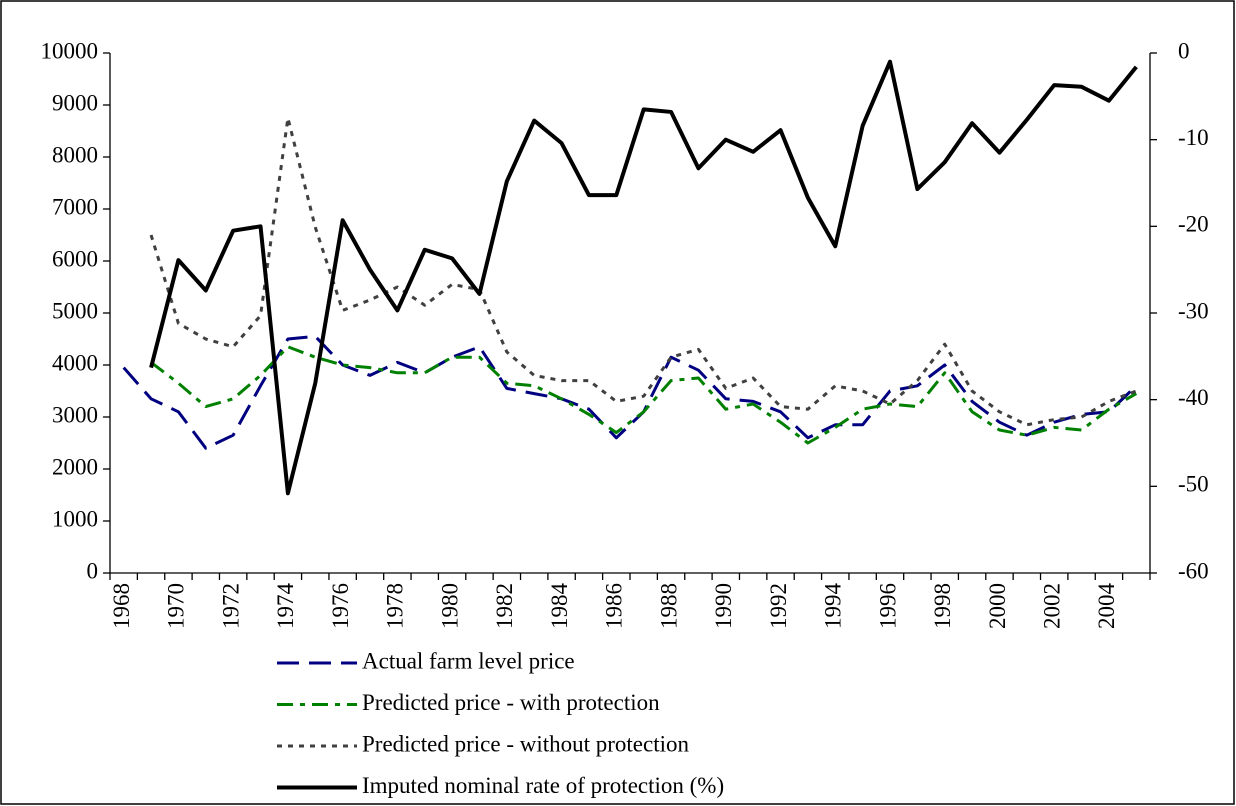 The image size is (1236, 806). Describe the element at coordinates (395, 606) in the screenshot. I see `x-tick-label: 1978` at that location.